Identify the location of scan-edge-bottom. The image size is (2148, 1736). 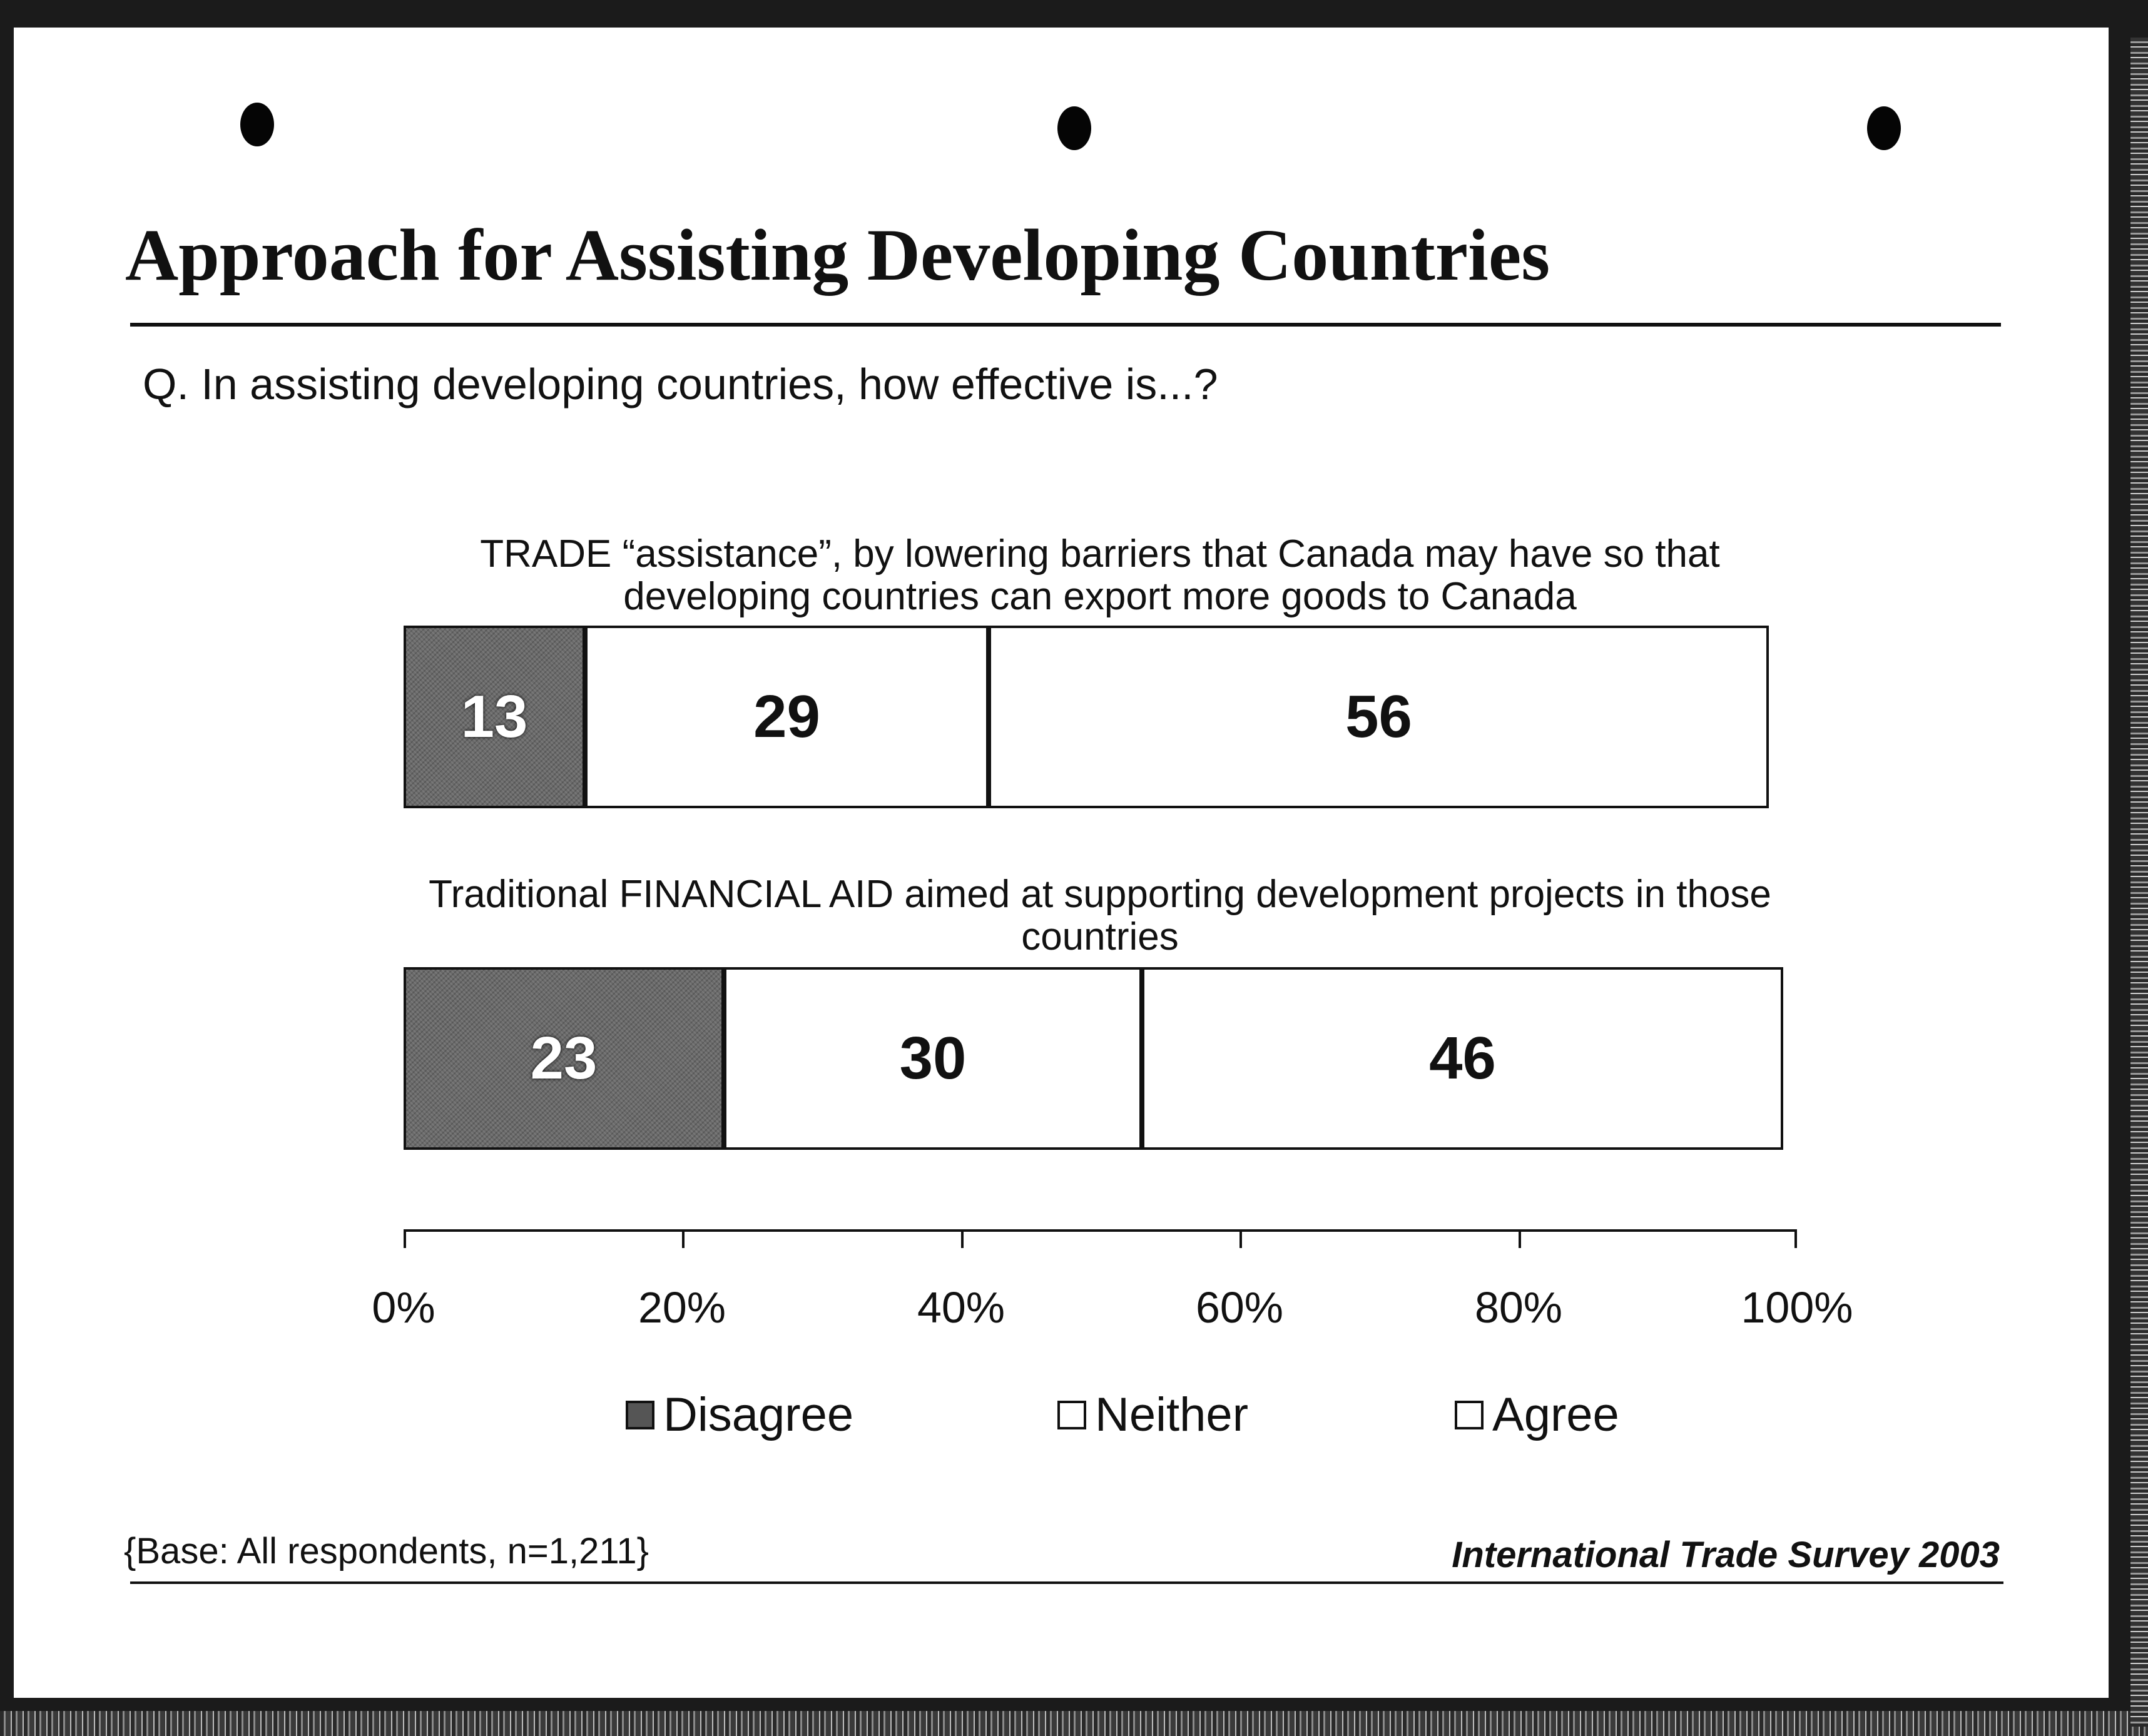
(1074, 1724).